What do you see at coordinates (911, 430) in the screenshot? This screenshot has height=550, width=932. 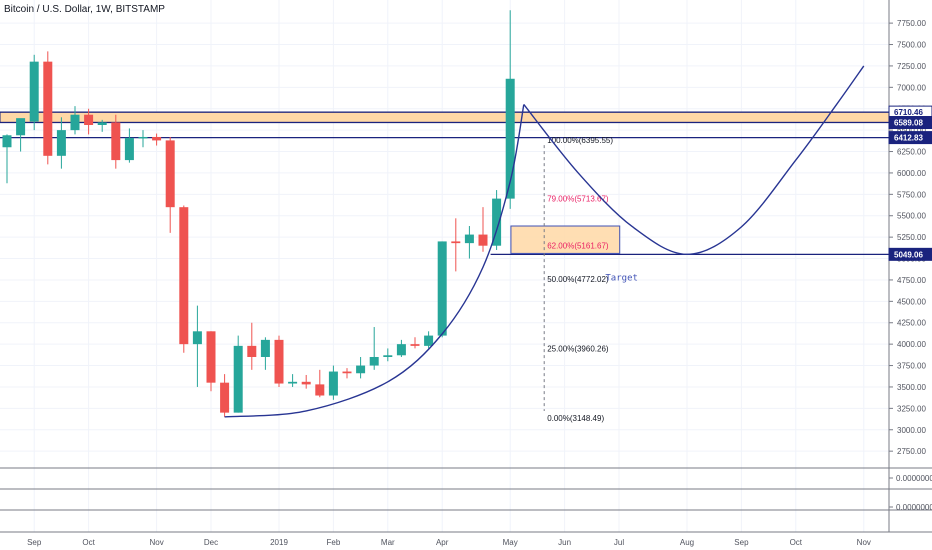 I see `price-tick-label: 3000.00` at bounding box center [911, 430].